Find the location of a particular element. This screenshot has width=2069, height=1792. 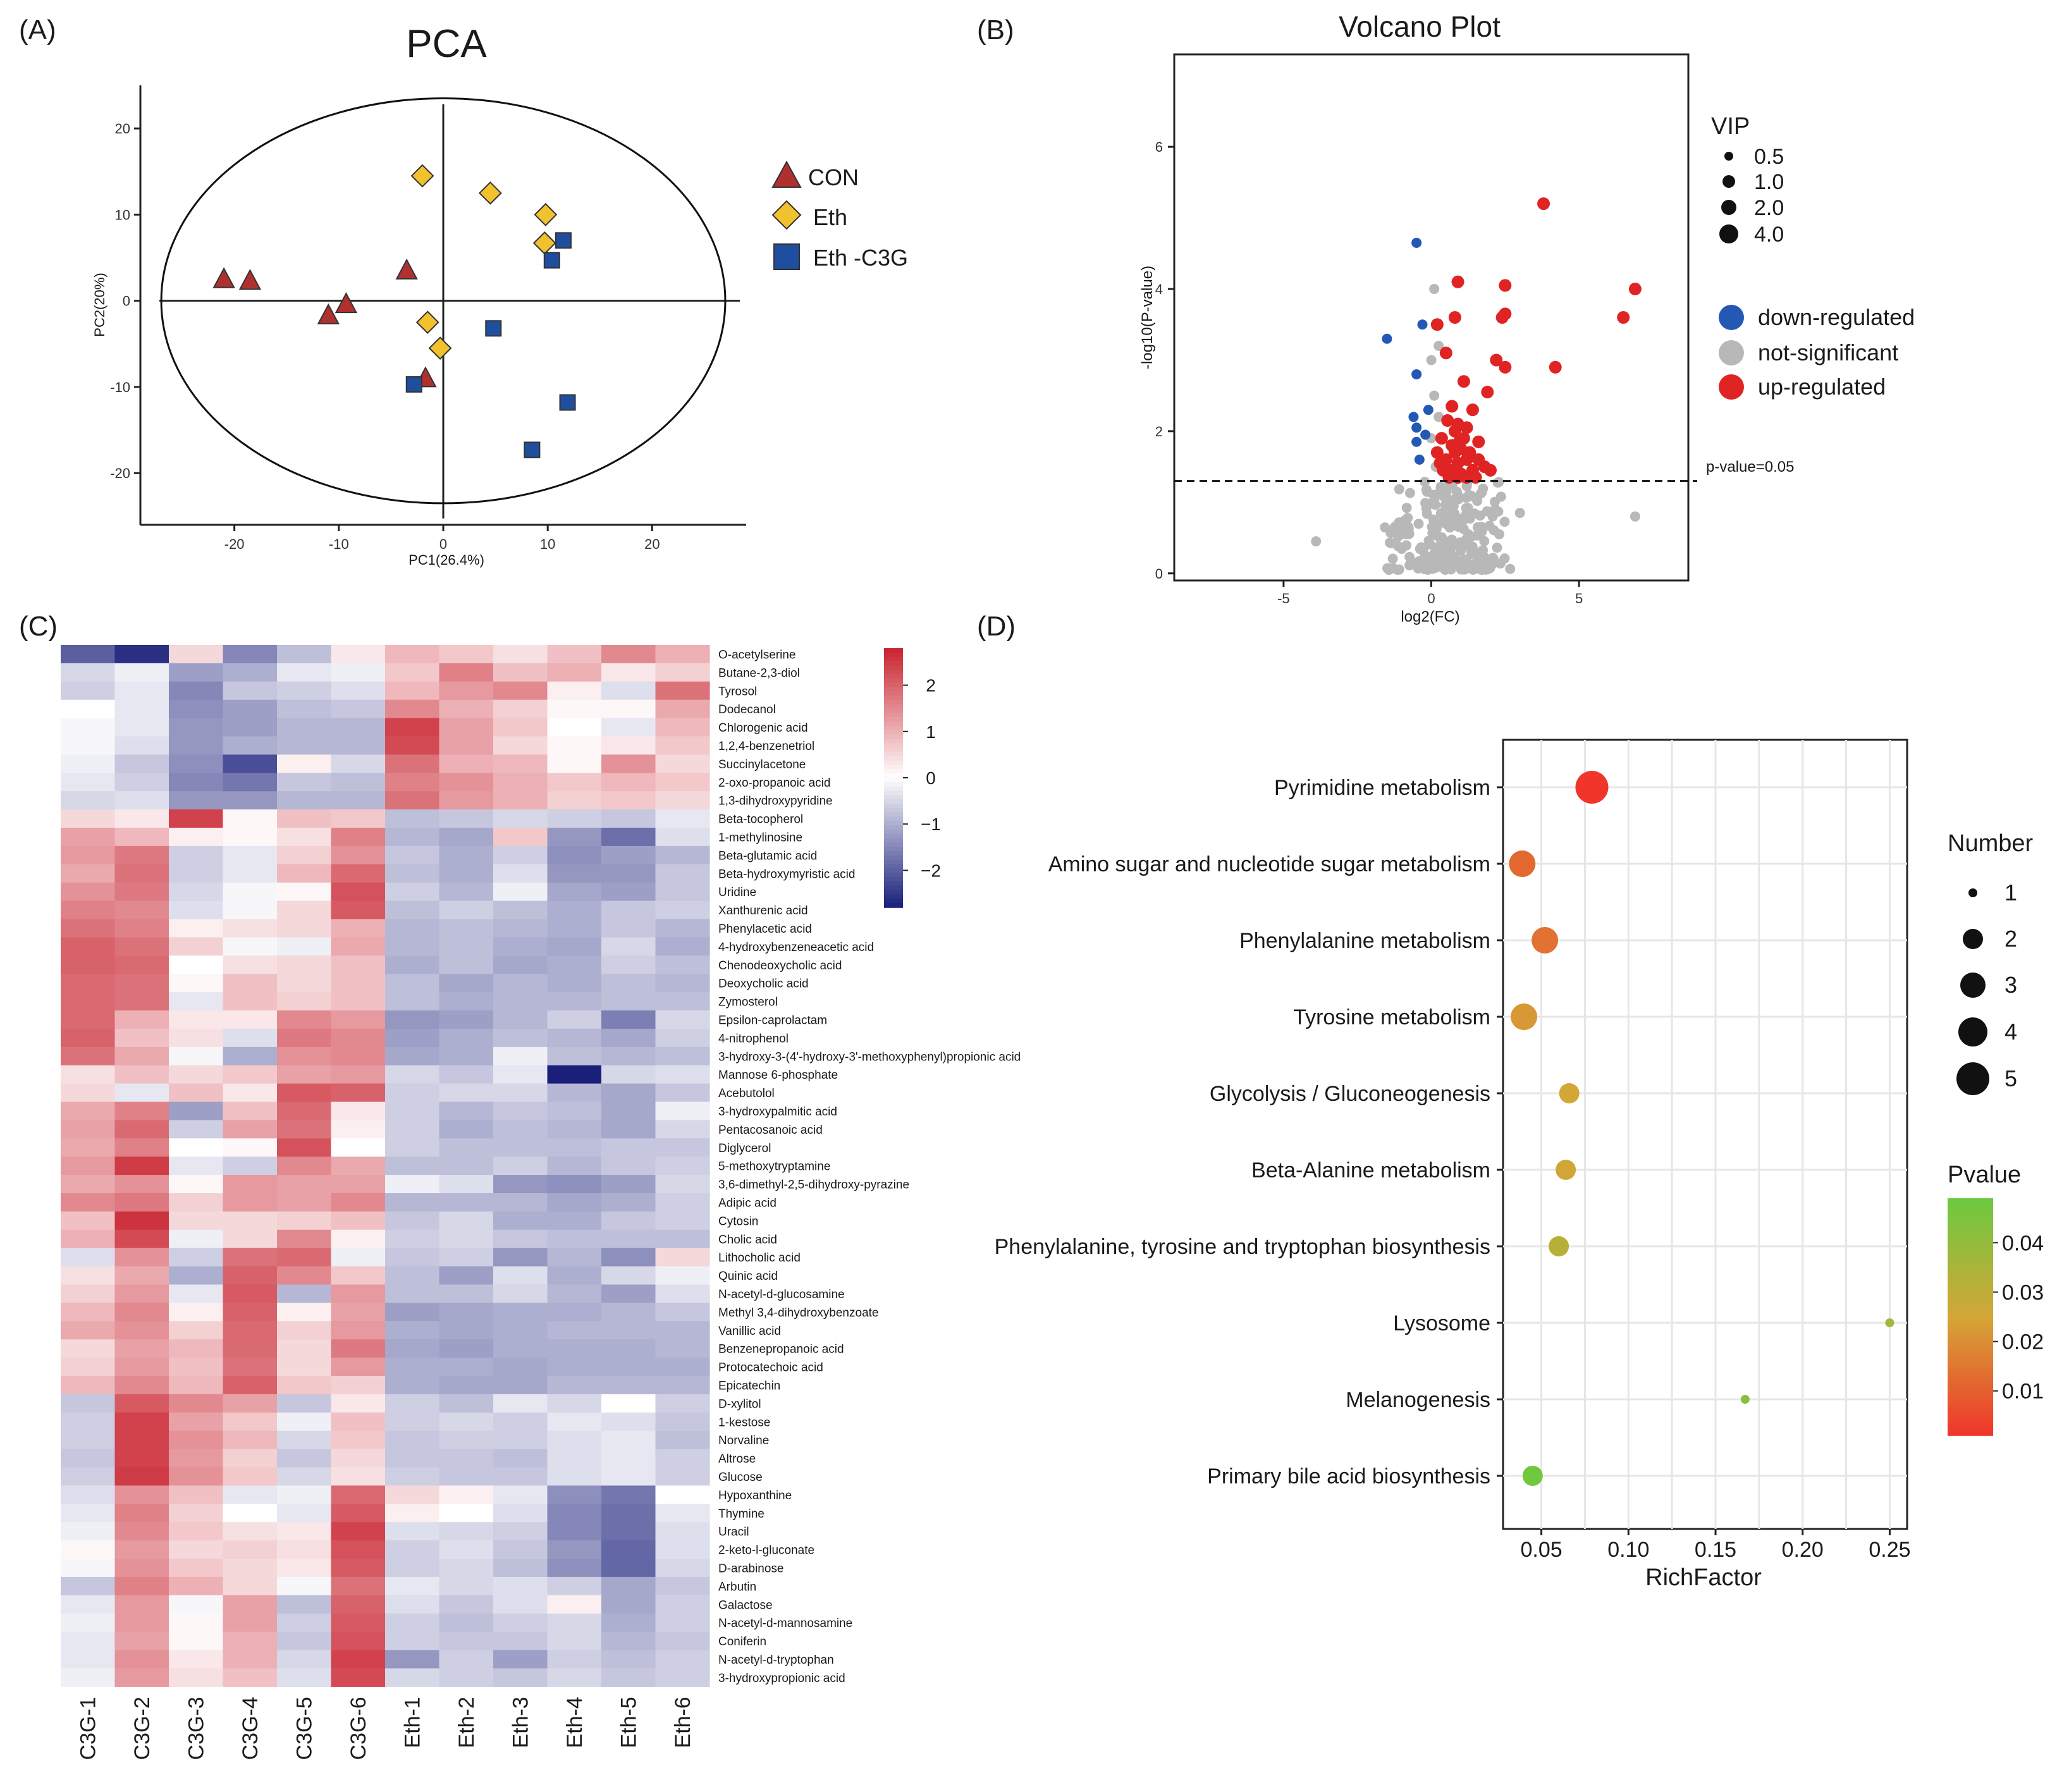

pca-xlabel: PC1(26.4%) is located at coordinates (446, 560).